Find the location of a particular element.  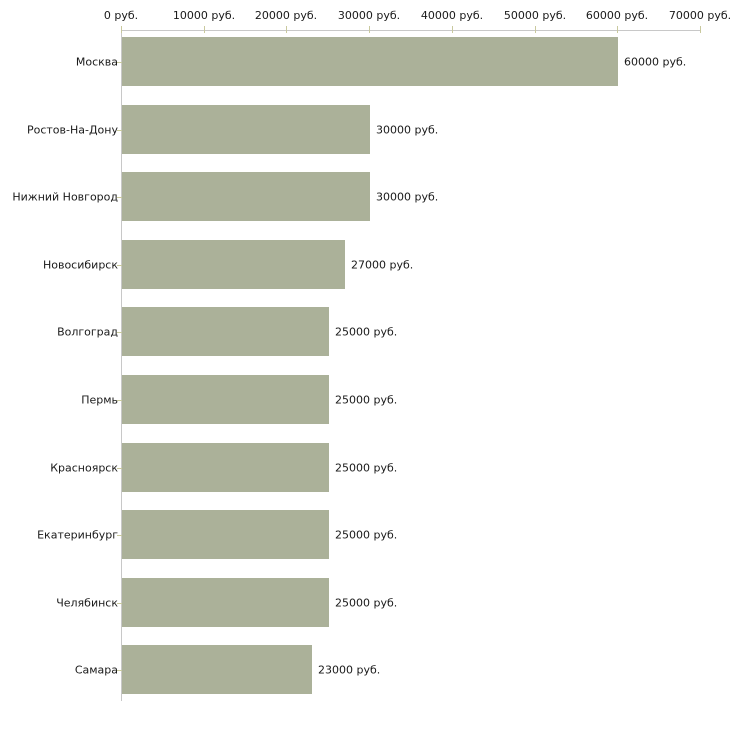

category-label: Екатеринбург is located at coordinates (77, 534).